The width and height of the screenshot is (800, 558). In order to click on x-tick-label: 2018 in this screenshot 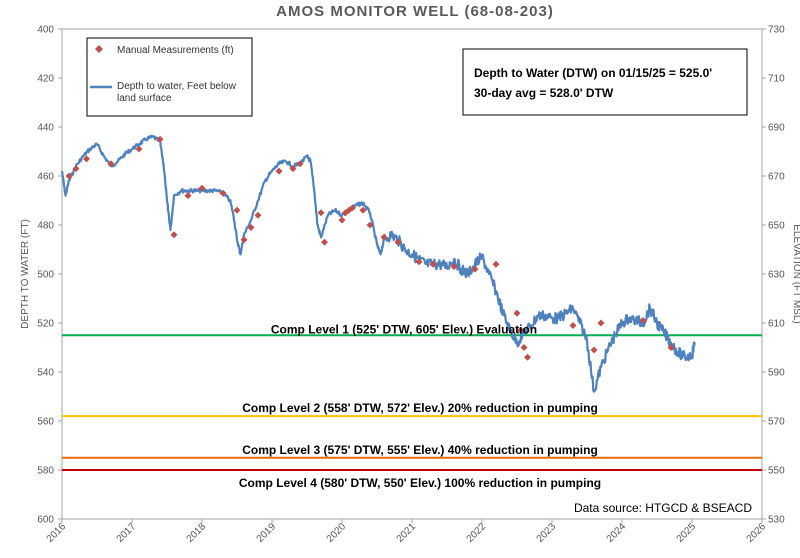, I will do `click(197, 533)`.